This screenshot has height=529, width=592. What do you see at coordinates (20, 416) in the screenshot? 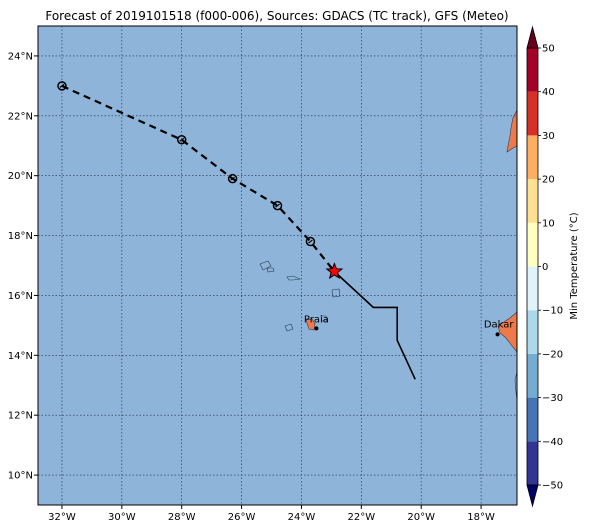
I see `y-tick-label: 12°N` at bounding box center [20, 416].